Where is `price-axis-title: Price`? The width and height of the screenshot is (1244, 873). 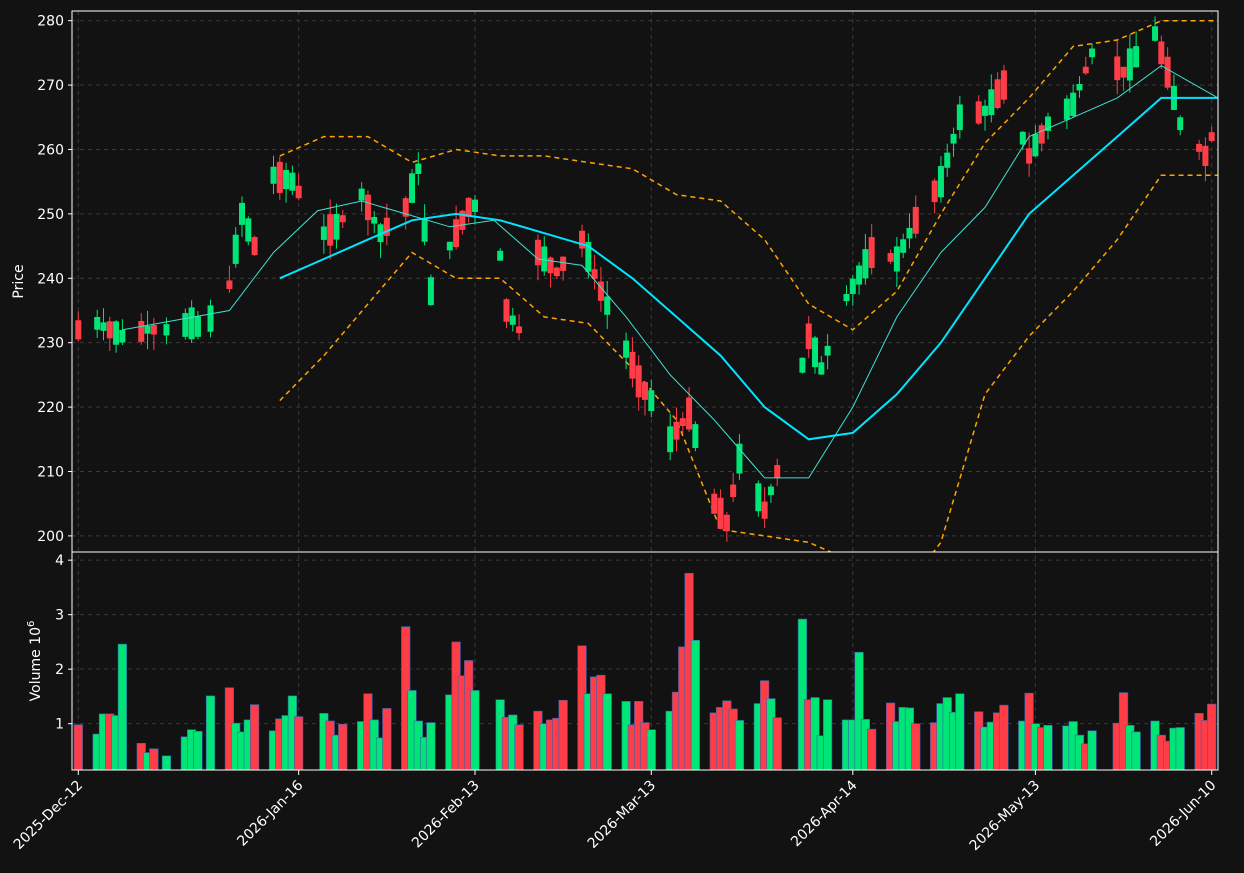
price-axis-title: Price is located at coordinates (19, 281).